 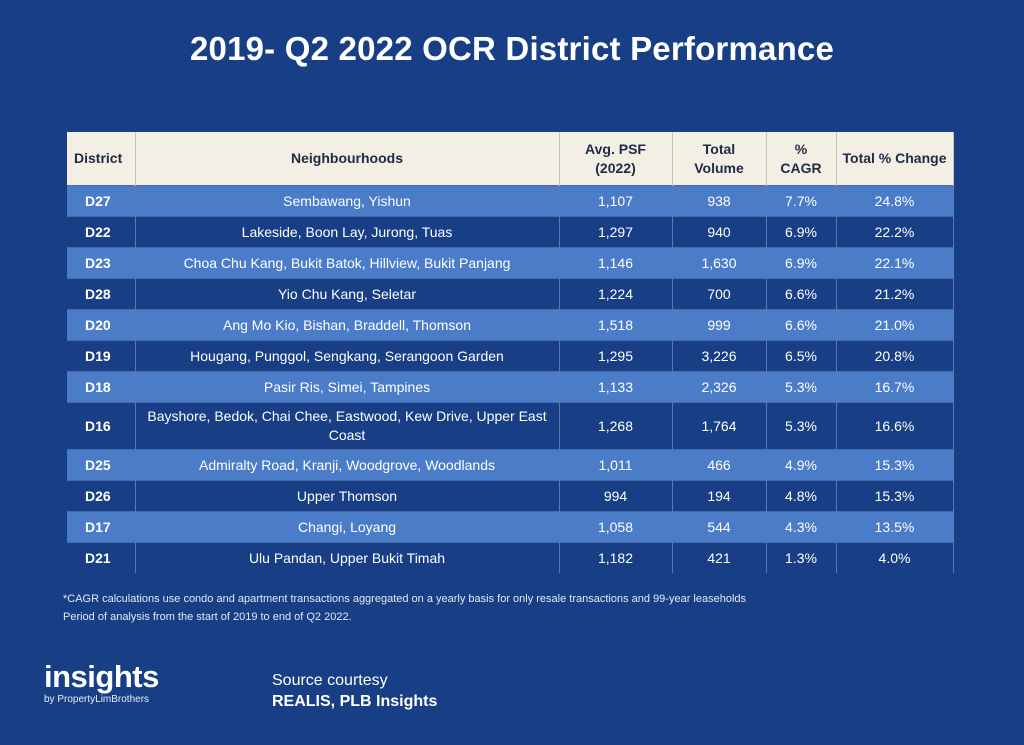 What do you see at coordinates (801, 356) in the screenshot?
I see `cagr-cell: 6.5%` at bounding box center [801, 356].